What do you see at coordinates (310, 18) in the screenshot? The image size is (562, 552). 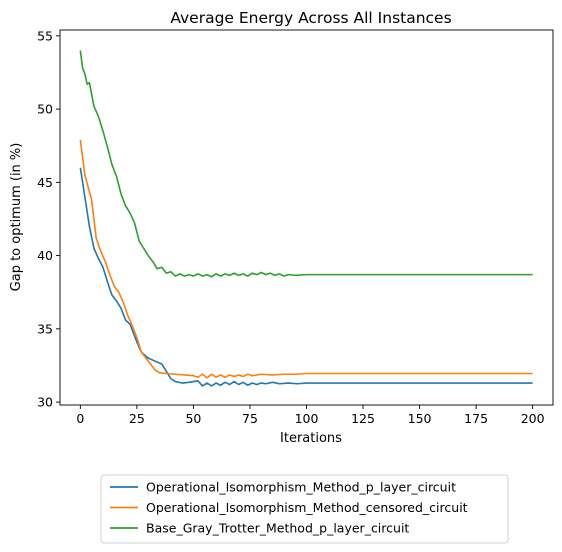 I see `chart-title: Average Energy Across All Instances` at bounding box center [310, 18].